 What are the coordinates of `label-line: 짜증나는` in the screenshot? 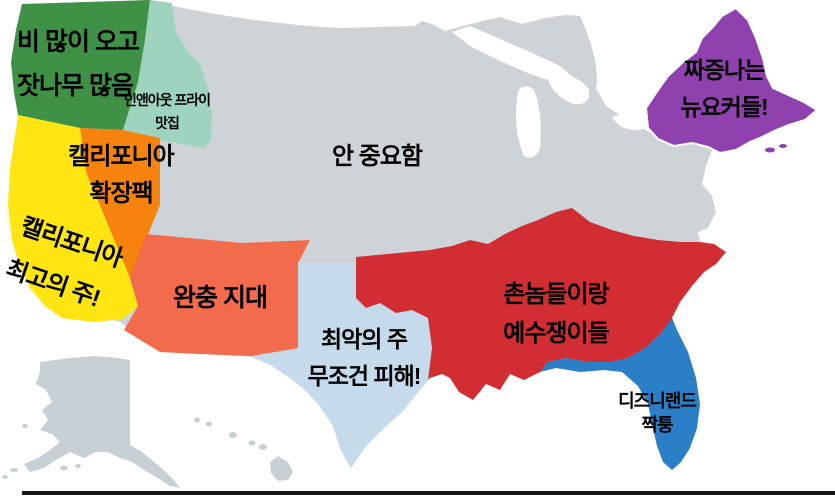 It's located at (724, 70).